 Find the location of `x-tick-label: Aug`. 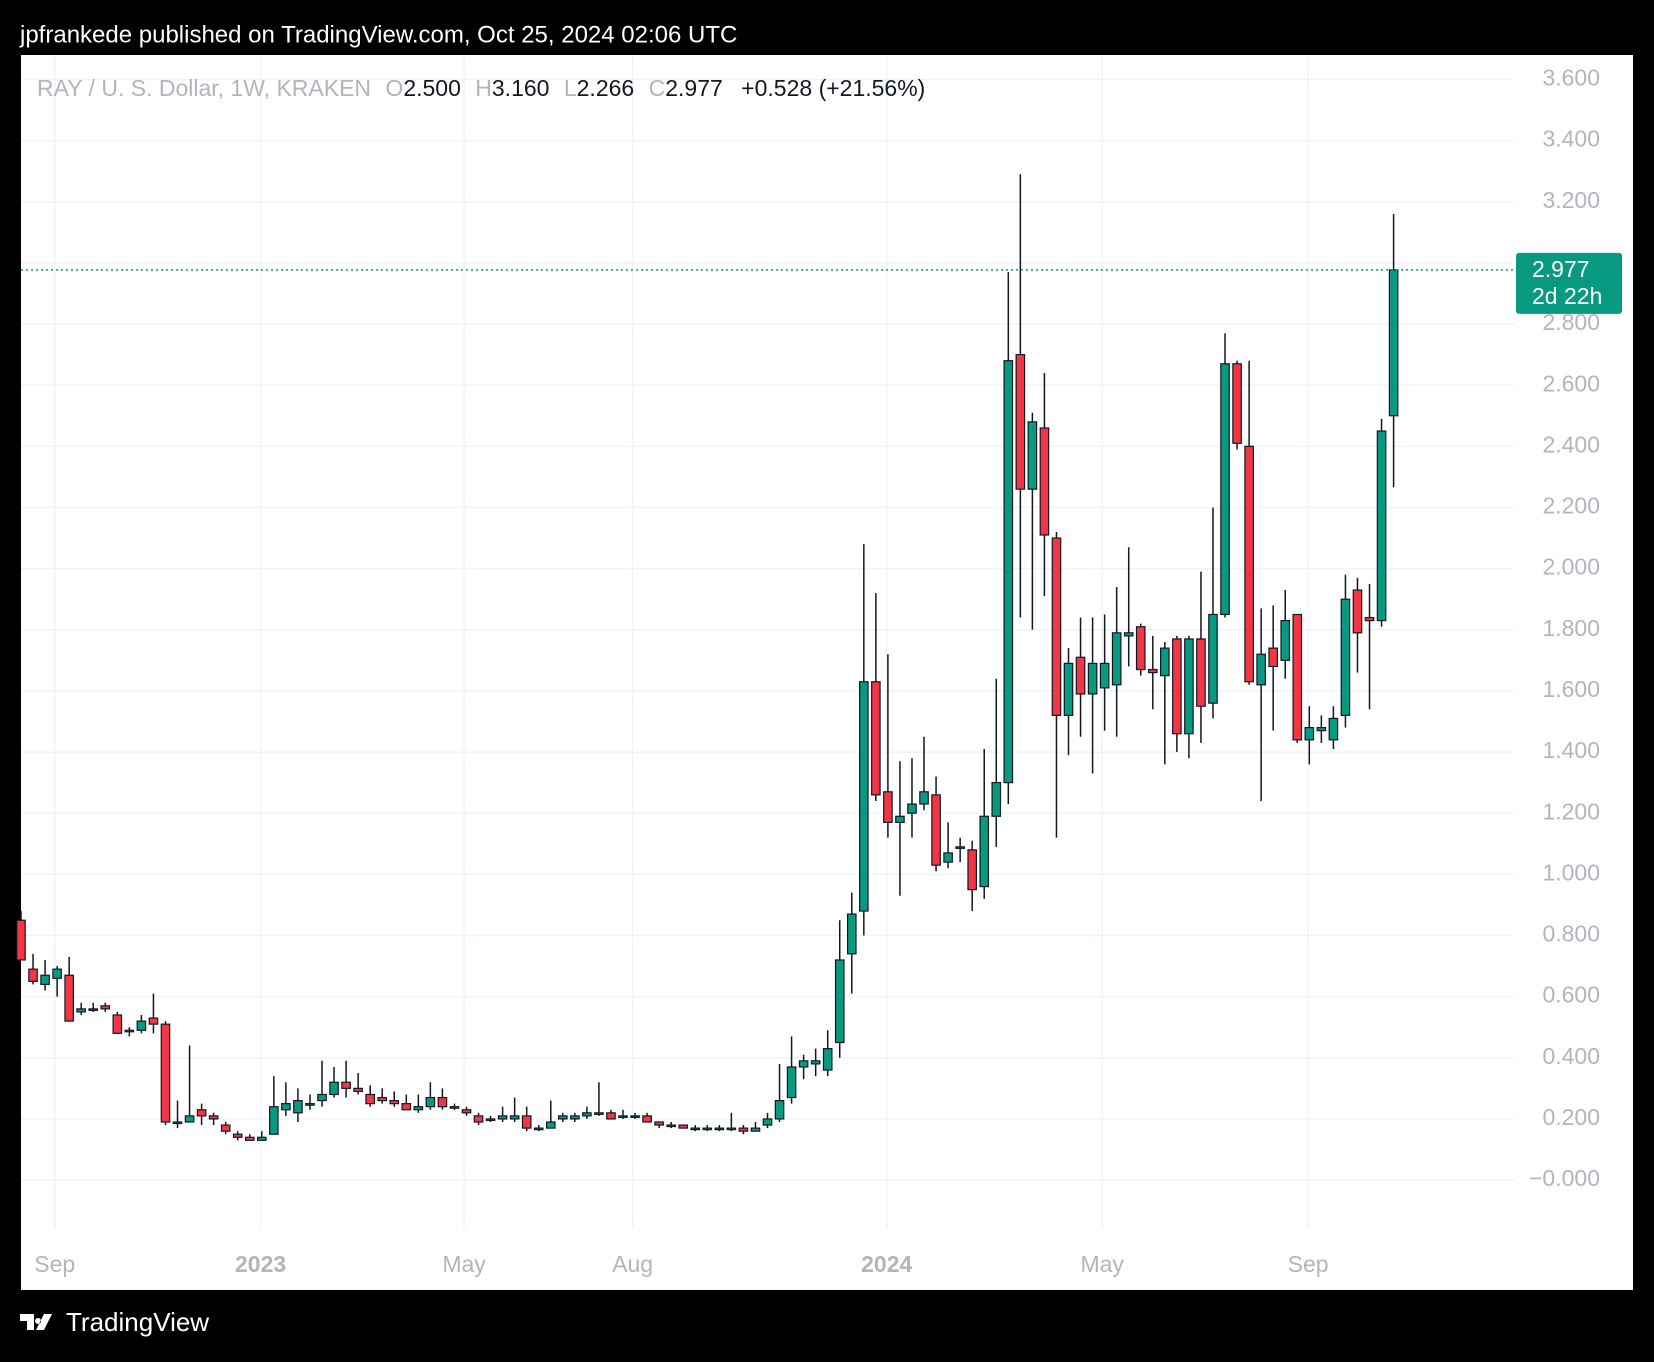

x-tick-label: Aug is located at coordinates (632, 1264).